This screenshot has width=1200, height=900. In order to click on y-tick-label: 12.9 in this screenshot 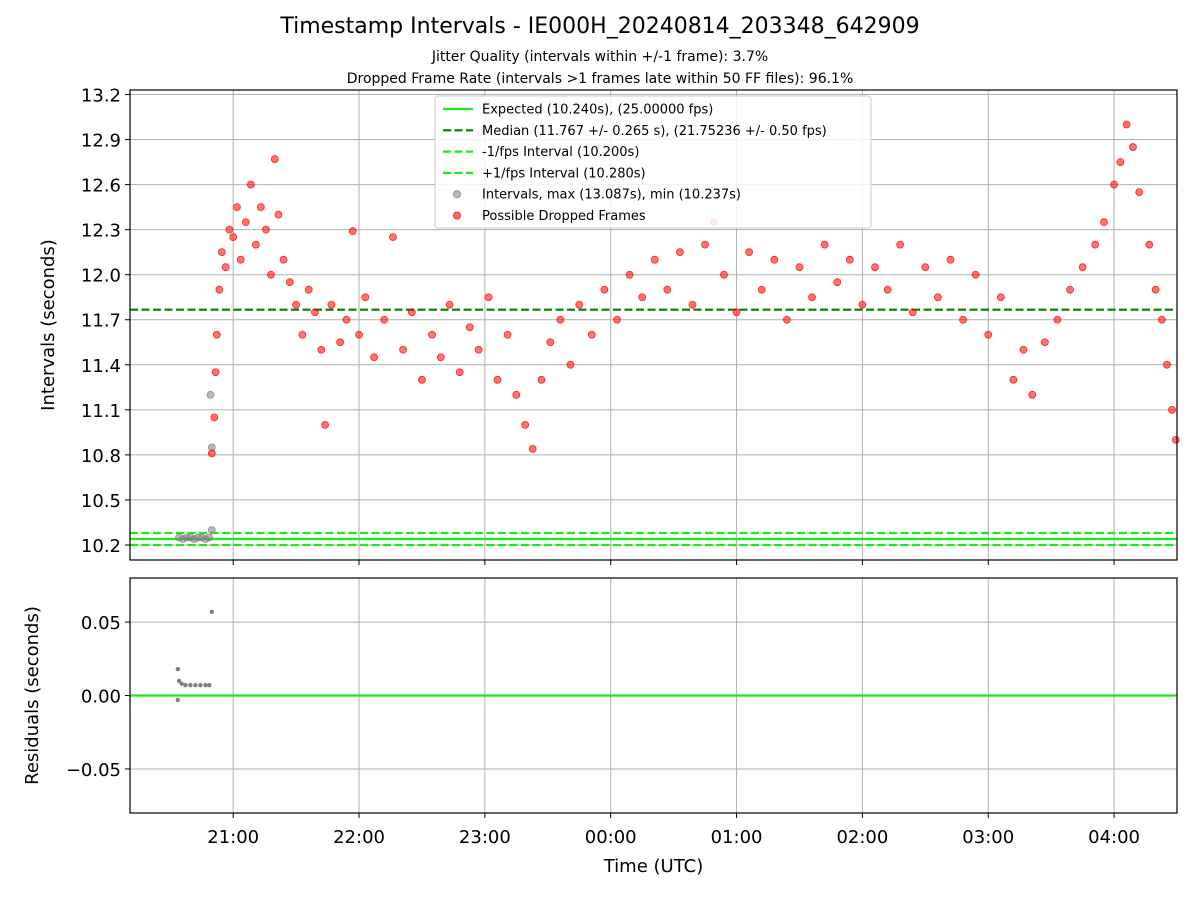, I will do `click(101, 141)`.